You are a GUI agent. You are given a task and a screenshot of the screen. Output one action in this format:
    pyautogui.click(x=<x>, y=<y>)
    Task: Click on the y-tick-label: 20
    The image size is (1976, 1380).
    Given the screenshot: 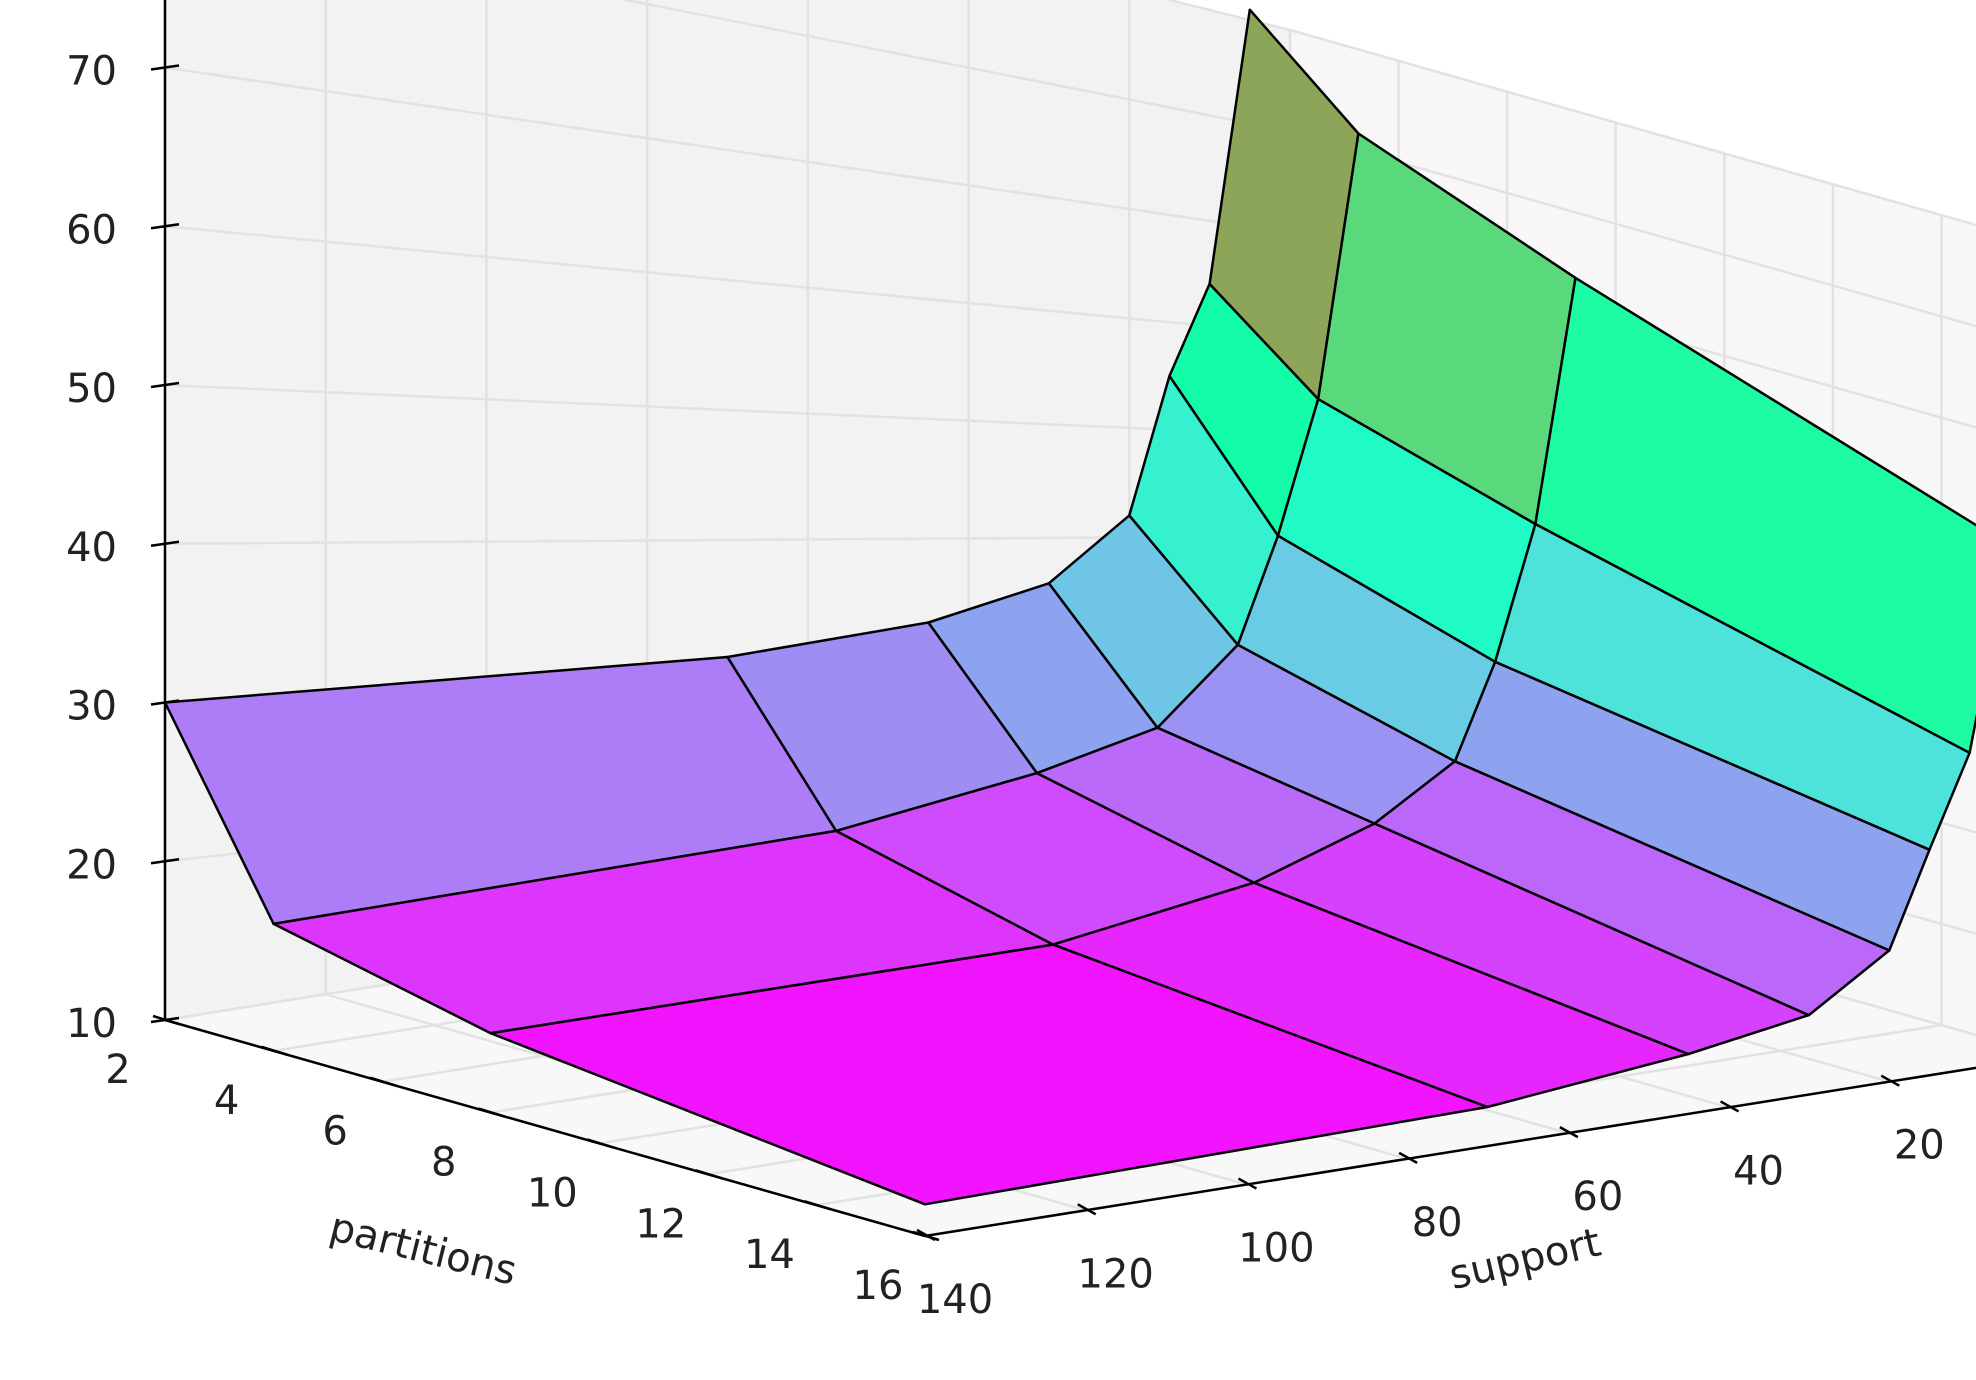 What is the action you would take?
    pyautogui.click(x=1919, y=1146)
    